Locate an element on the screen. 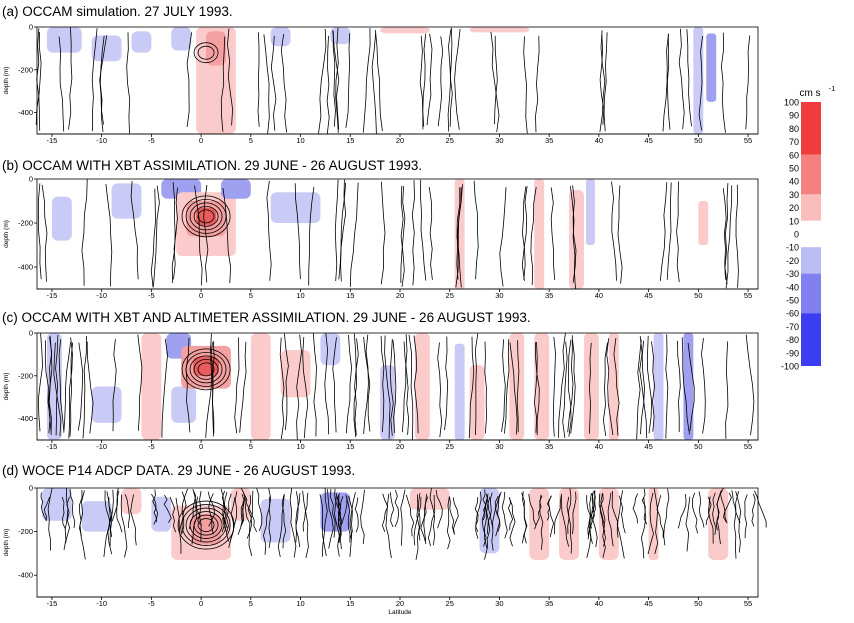  x-tick-label: 50 is located at coordinates (698, 140).